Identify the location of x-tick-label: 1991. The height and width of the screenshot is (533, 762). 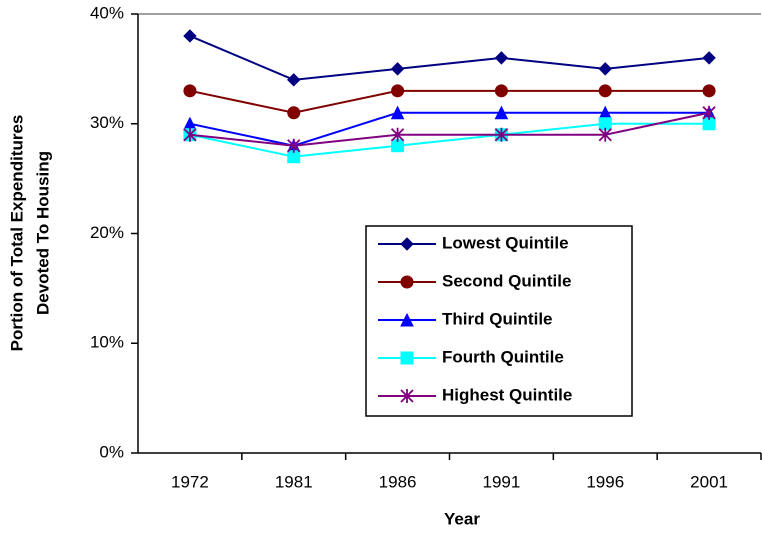
(502, 481).